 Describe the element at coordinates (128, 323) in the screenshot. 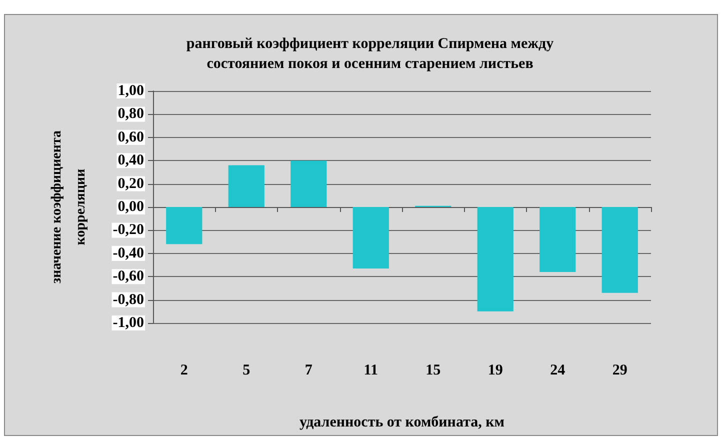

I see `y-tick-label: -1,00` at that location.